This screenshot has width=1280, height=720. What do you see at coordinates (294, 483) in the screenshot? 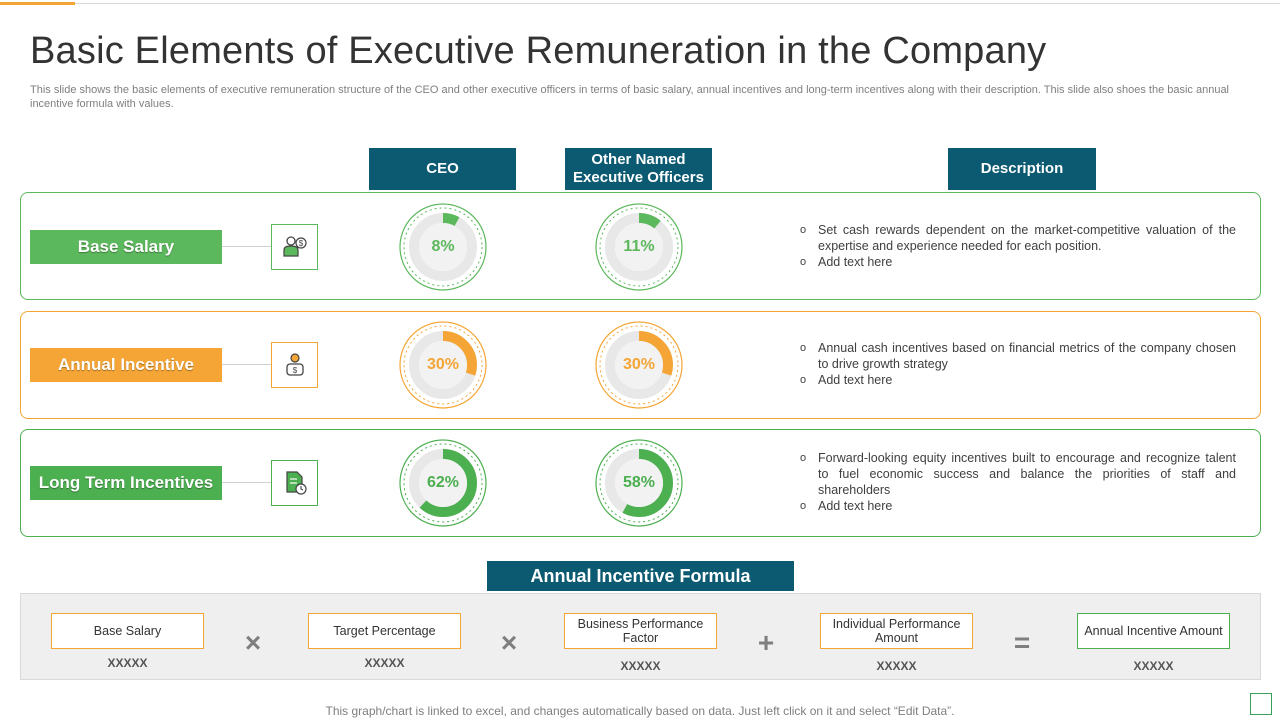
I see `document-clock-icon` at bounding box center [294, 483].